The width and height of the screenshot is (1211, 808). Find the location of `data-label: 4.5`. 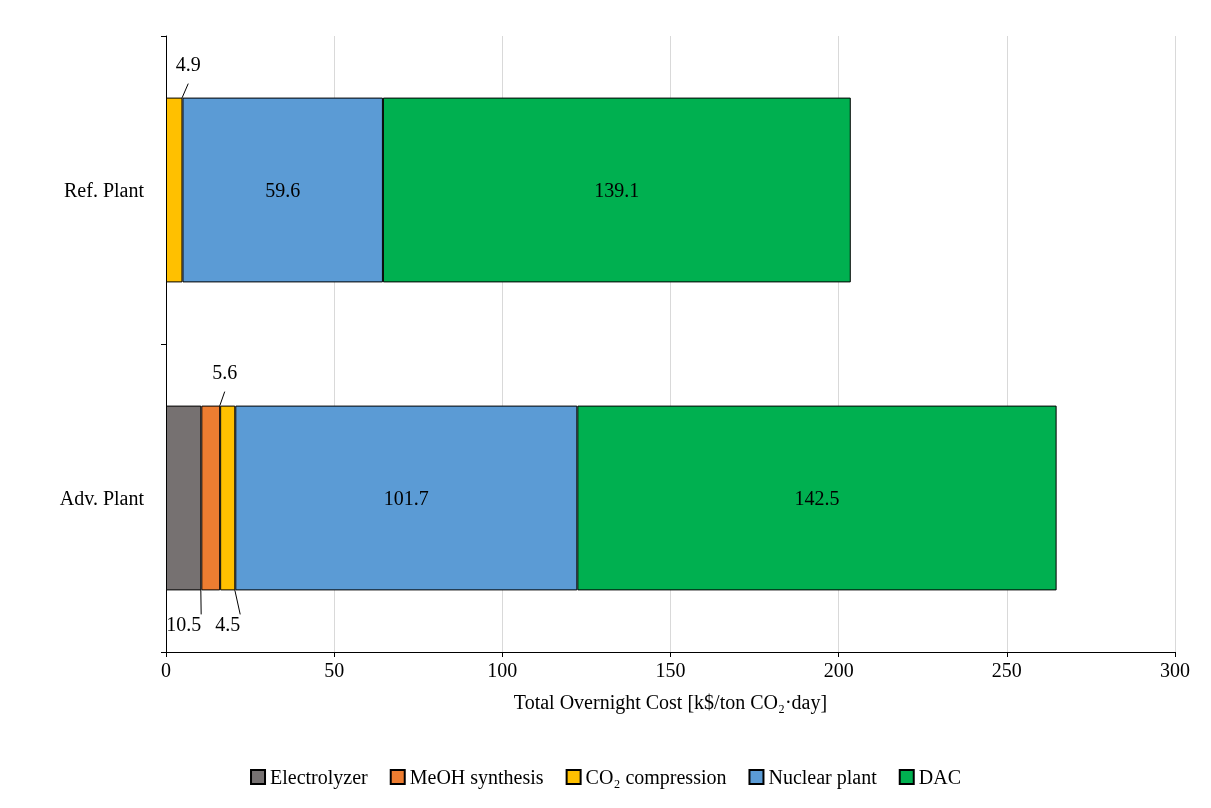

data-label: 4.5 is located at coordinates (228, 624).